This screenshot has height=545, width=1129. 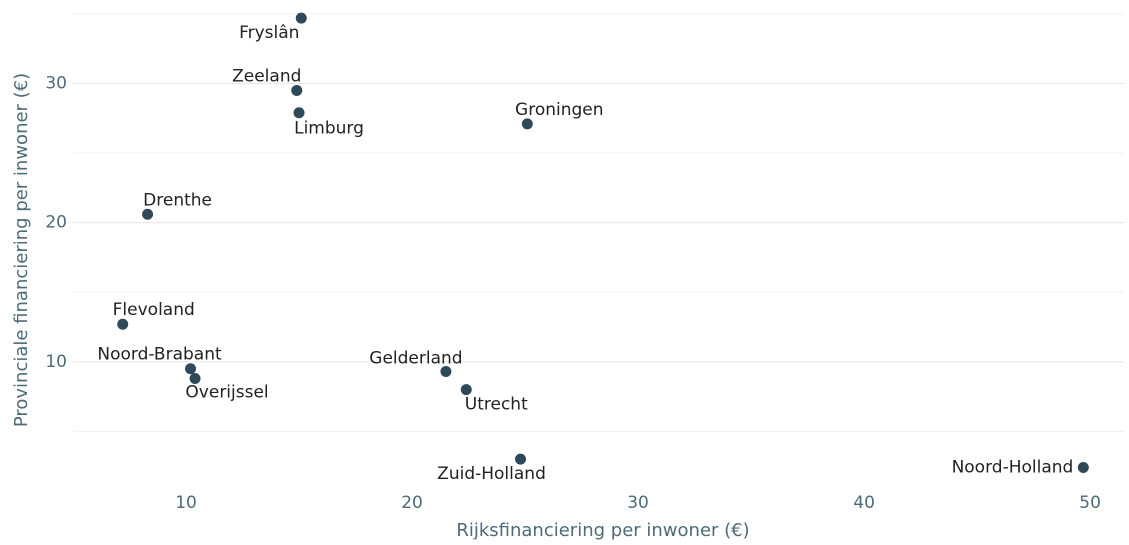 I want to click on x-tick-label: 50, so click(x=1090, y=503).